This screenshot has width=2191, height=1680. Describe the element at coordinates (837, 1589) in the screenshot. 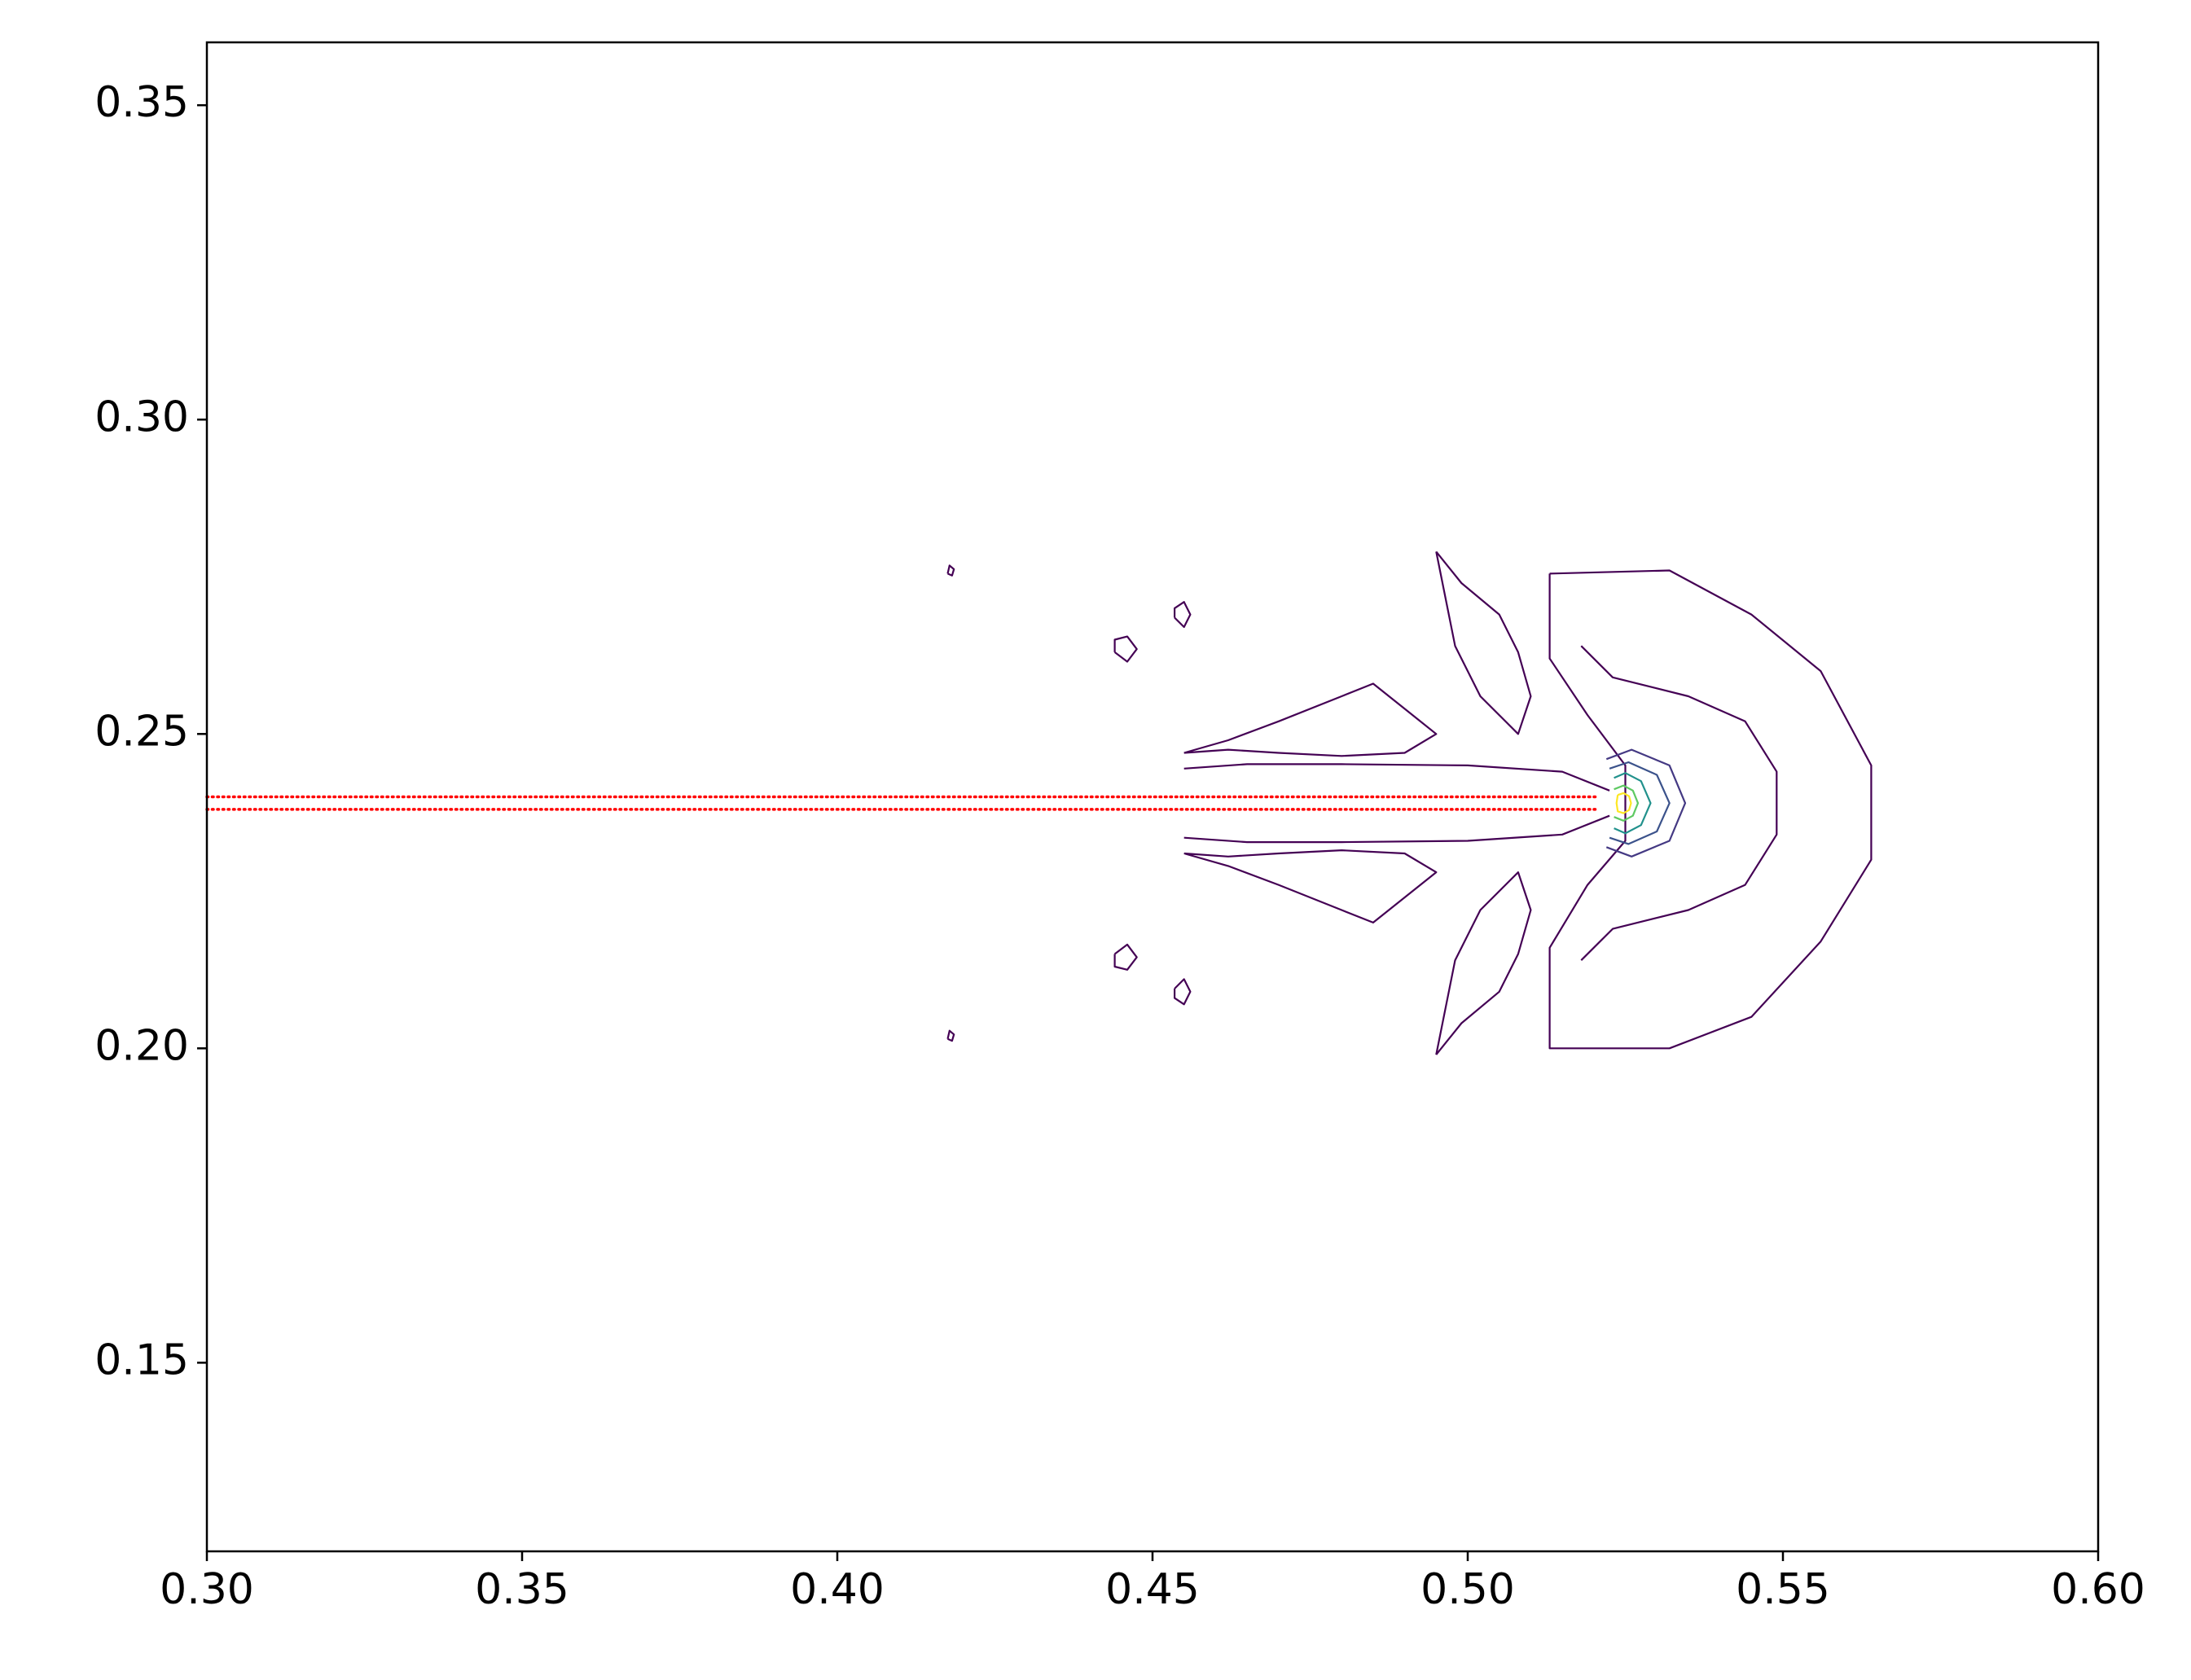

I see `x-tick-label: 0.40` at that location.